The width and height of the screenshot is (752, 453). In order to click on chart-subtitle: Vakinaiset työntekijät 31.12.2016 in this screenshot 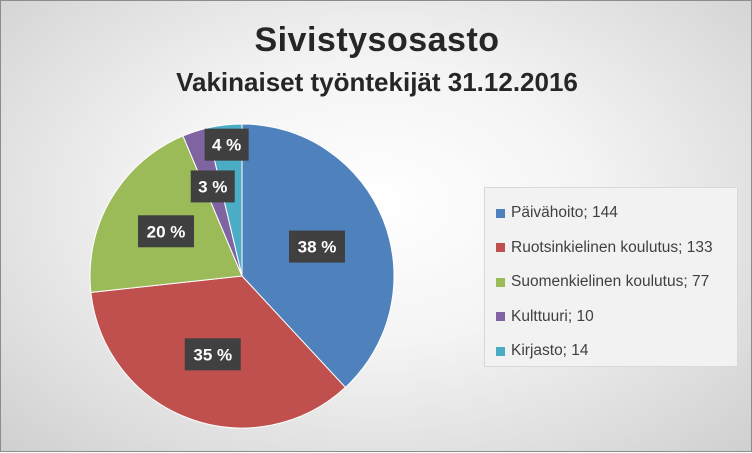, I will do `click(377, 82)`.